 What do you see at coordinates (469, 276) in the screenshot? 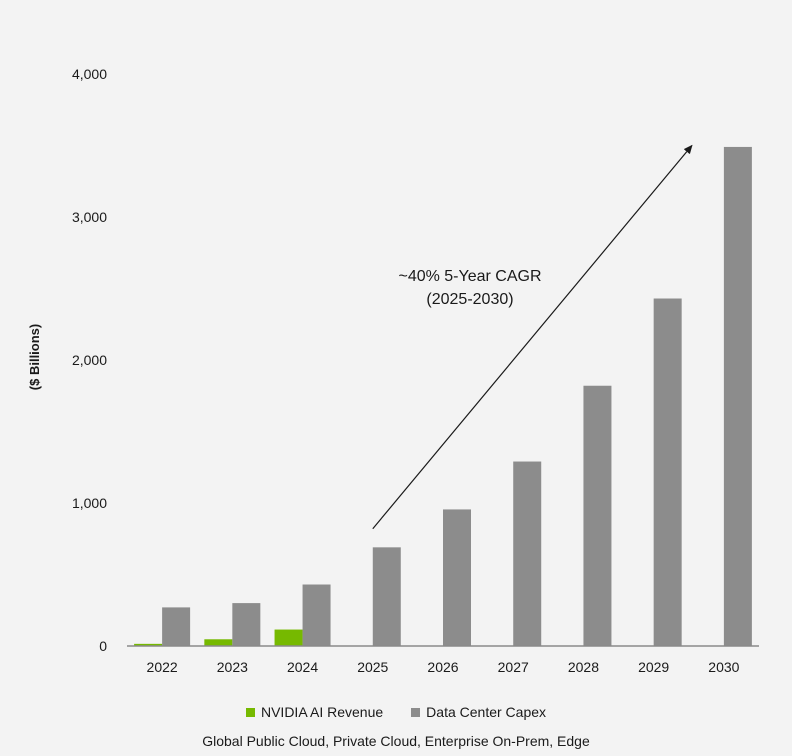
I see `cagr-annotation-line1: ~40% 5-Year CAGR` at bounding box center [469, 276].